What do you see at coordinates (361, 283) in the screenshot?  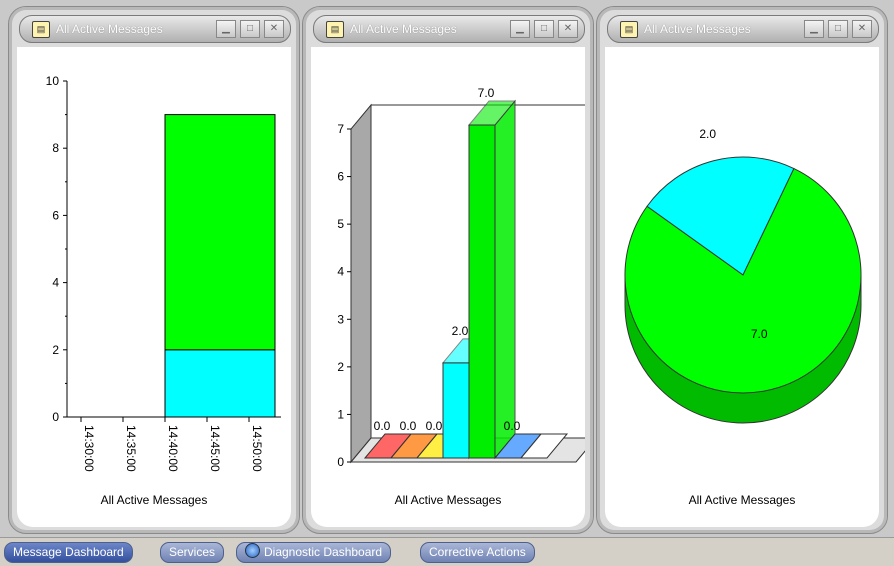 I see `left-wall` at bounding box center [361, 283].